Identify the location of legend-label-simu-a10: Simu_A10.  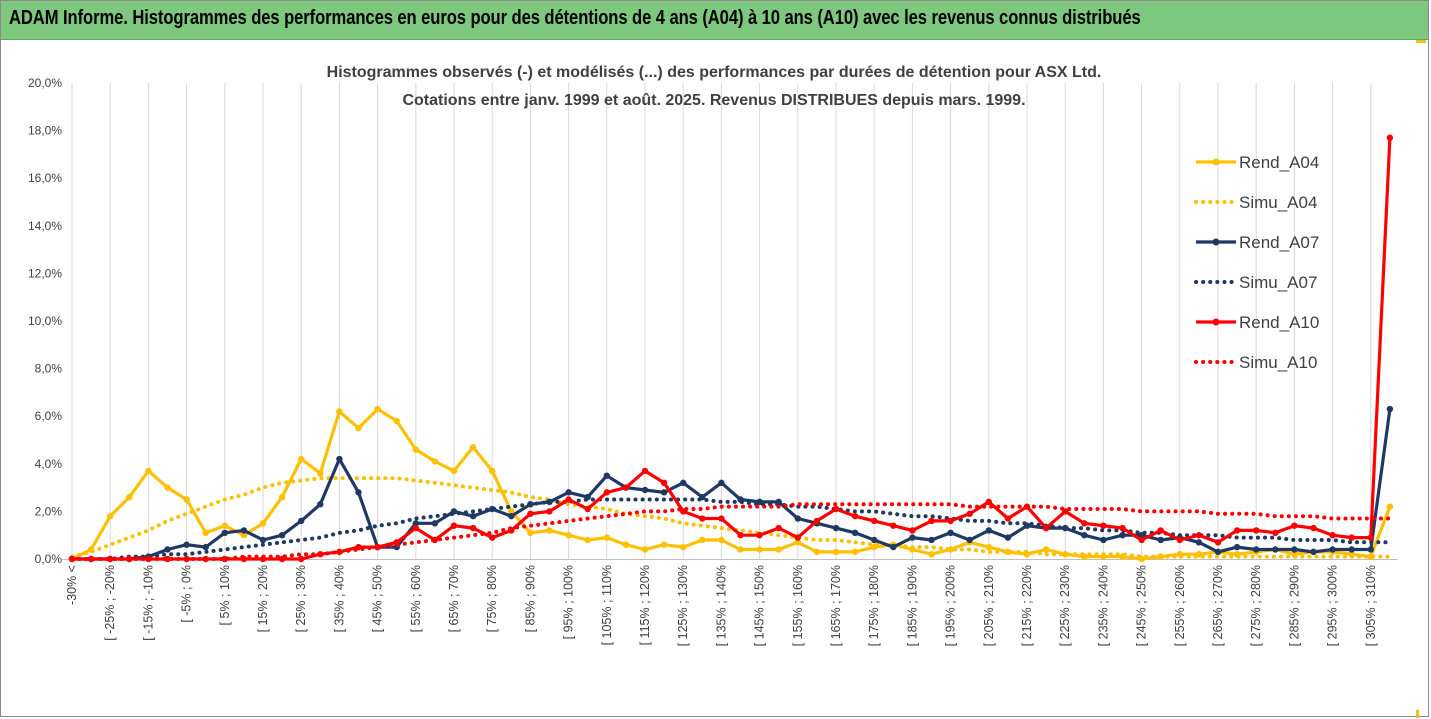
(1278, 362).